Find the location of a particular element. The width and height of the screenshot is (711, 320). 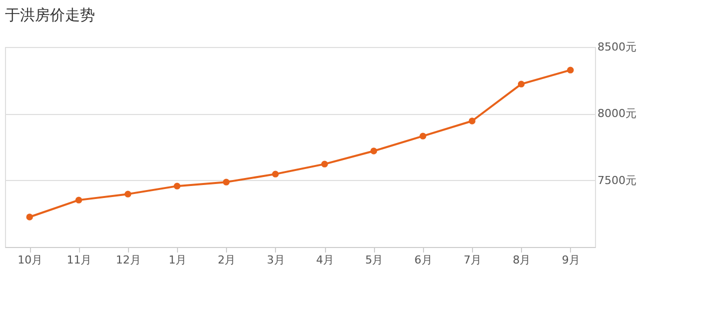

x-tick-label: 2月 is located at coordinates (227, 260).